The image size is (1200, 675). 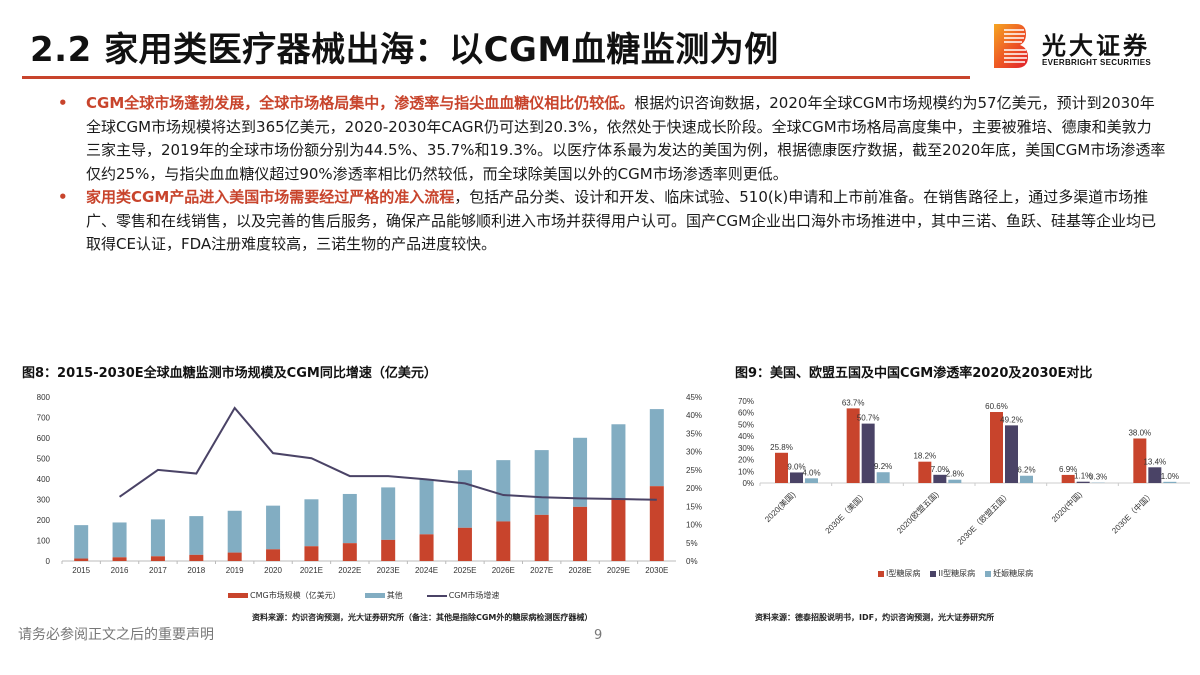 What do you see at coordinates (464, 570) in the screenshot?
I see `x-axis-tick: 2025E` at bounding box center [464, 570].